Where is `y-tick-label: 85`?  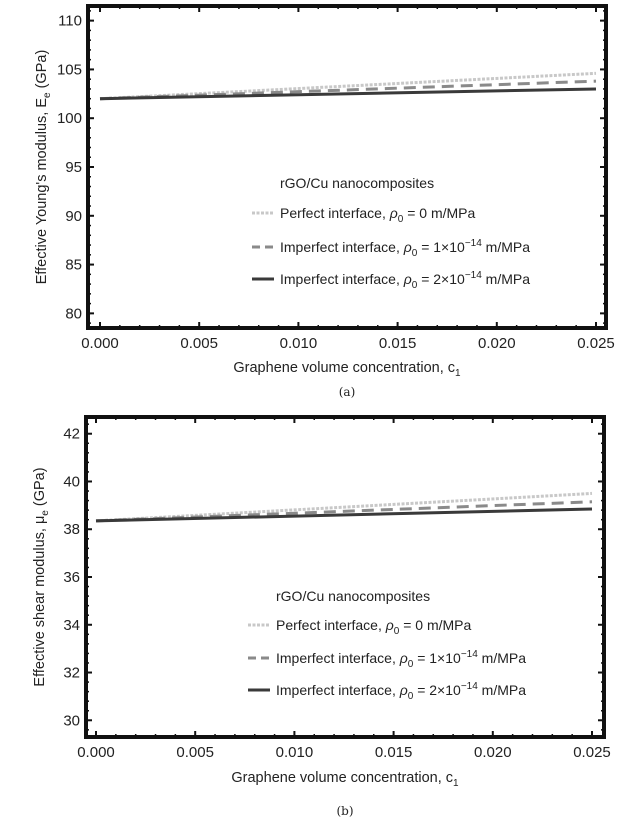 y-tick-label: 85 is located at coordinates (73, 265).